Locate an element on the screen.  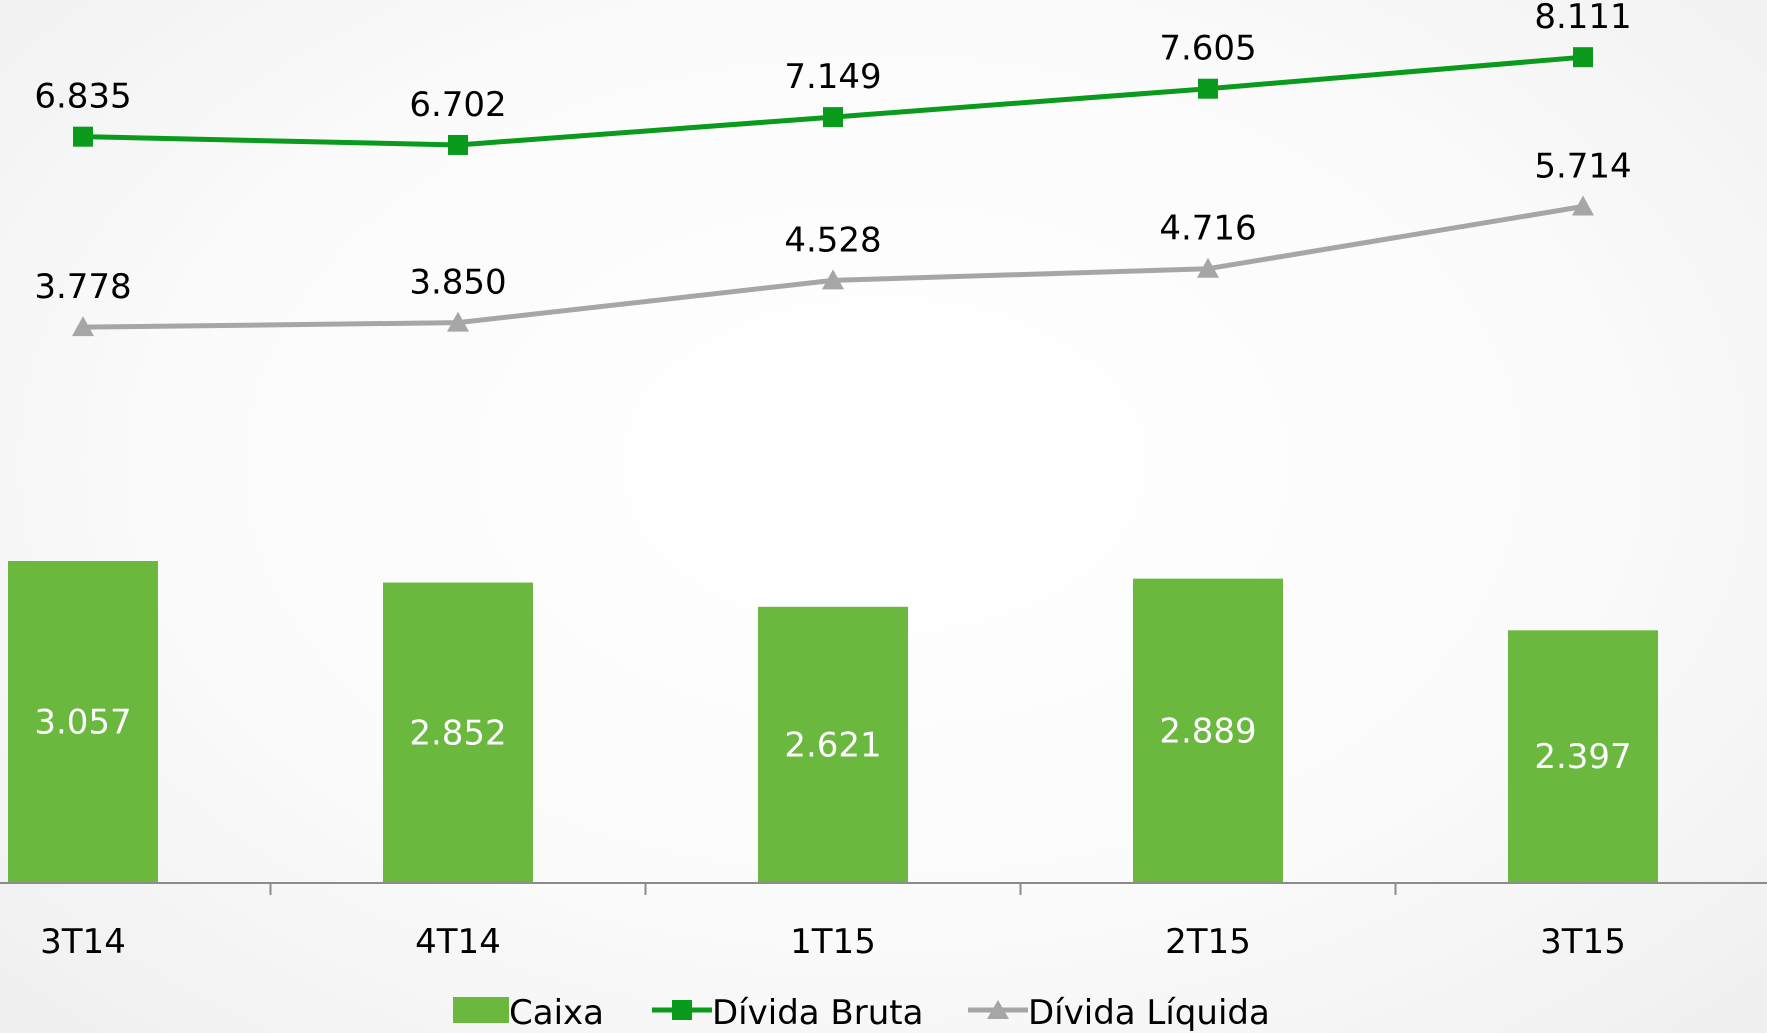
bar-caixa-3T14 is located at coordinates (83, 721).